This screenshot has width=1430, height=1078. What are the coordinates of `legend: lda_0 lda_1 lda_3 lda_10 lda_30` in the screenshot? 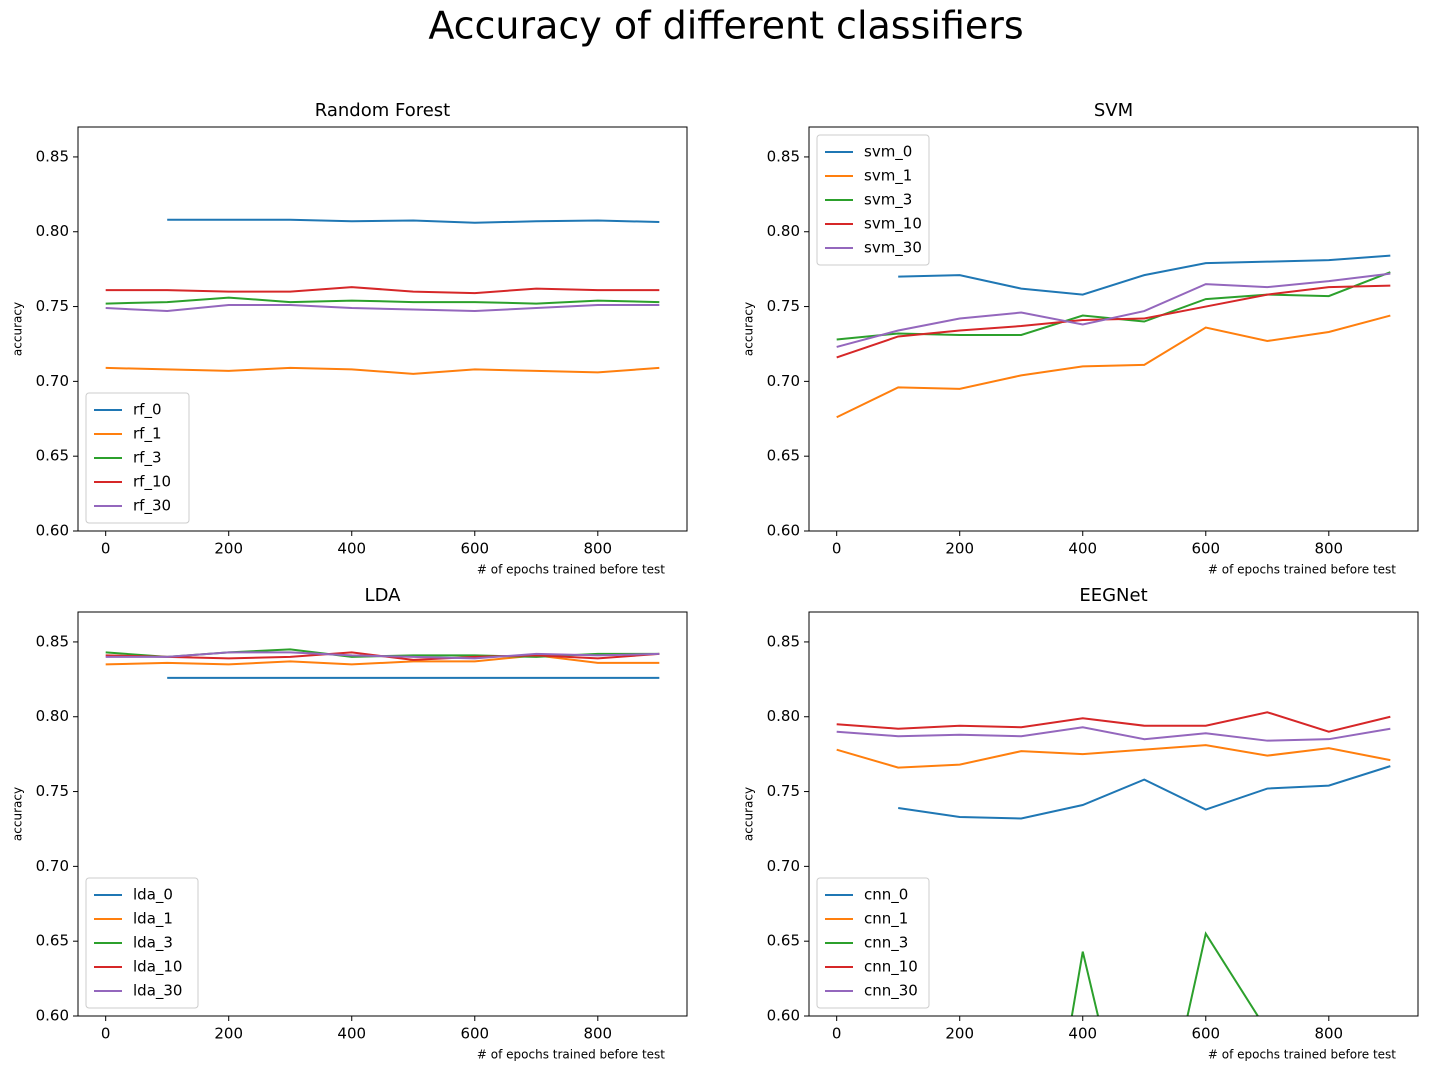 It's located at (142, 943).